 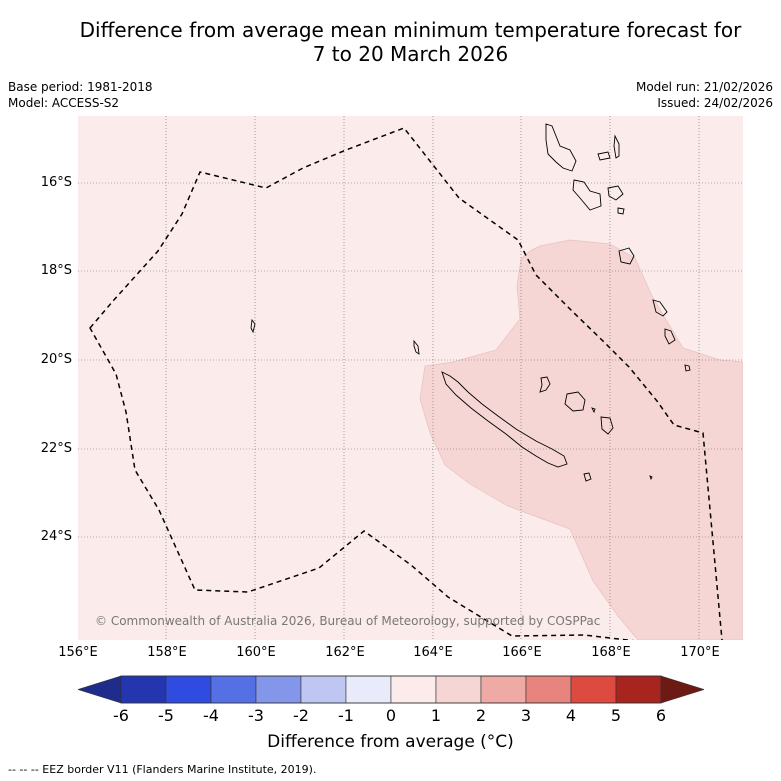 What do you see at coordinates (346, 715) in the screenshot?
I see `colorbar-tick-minus-1: -1` at bounding box center [346, 715].